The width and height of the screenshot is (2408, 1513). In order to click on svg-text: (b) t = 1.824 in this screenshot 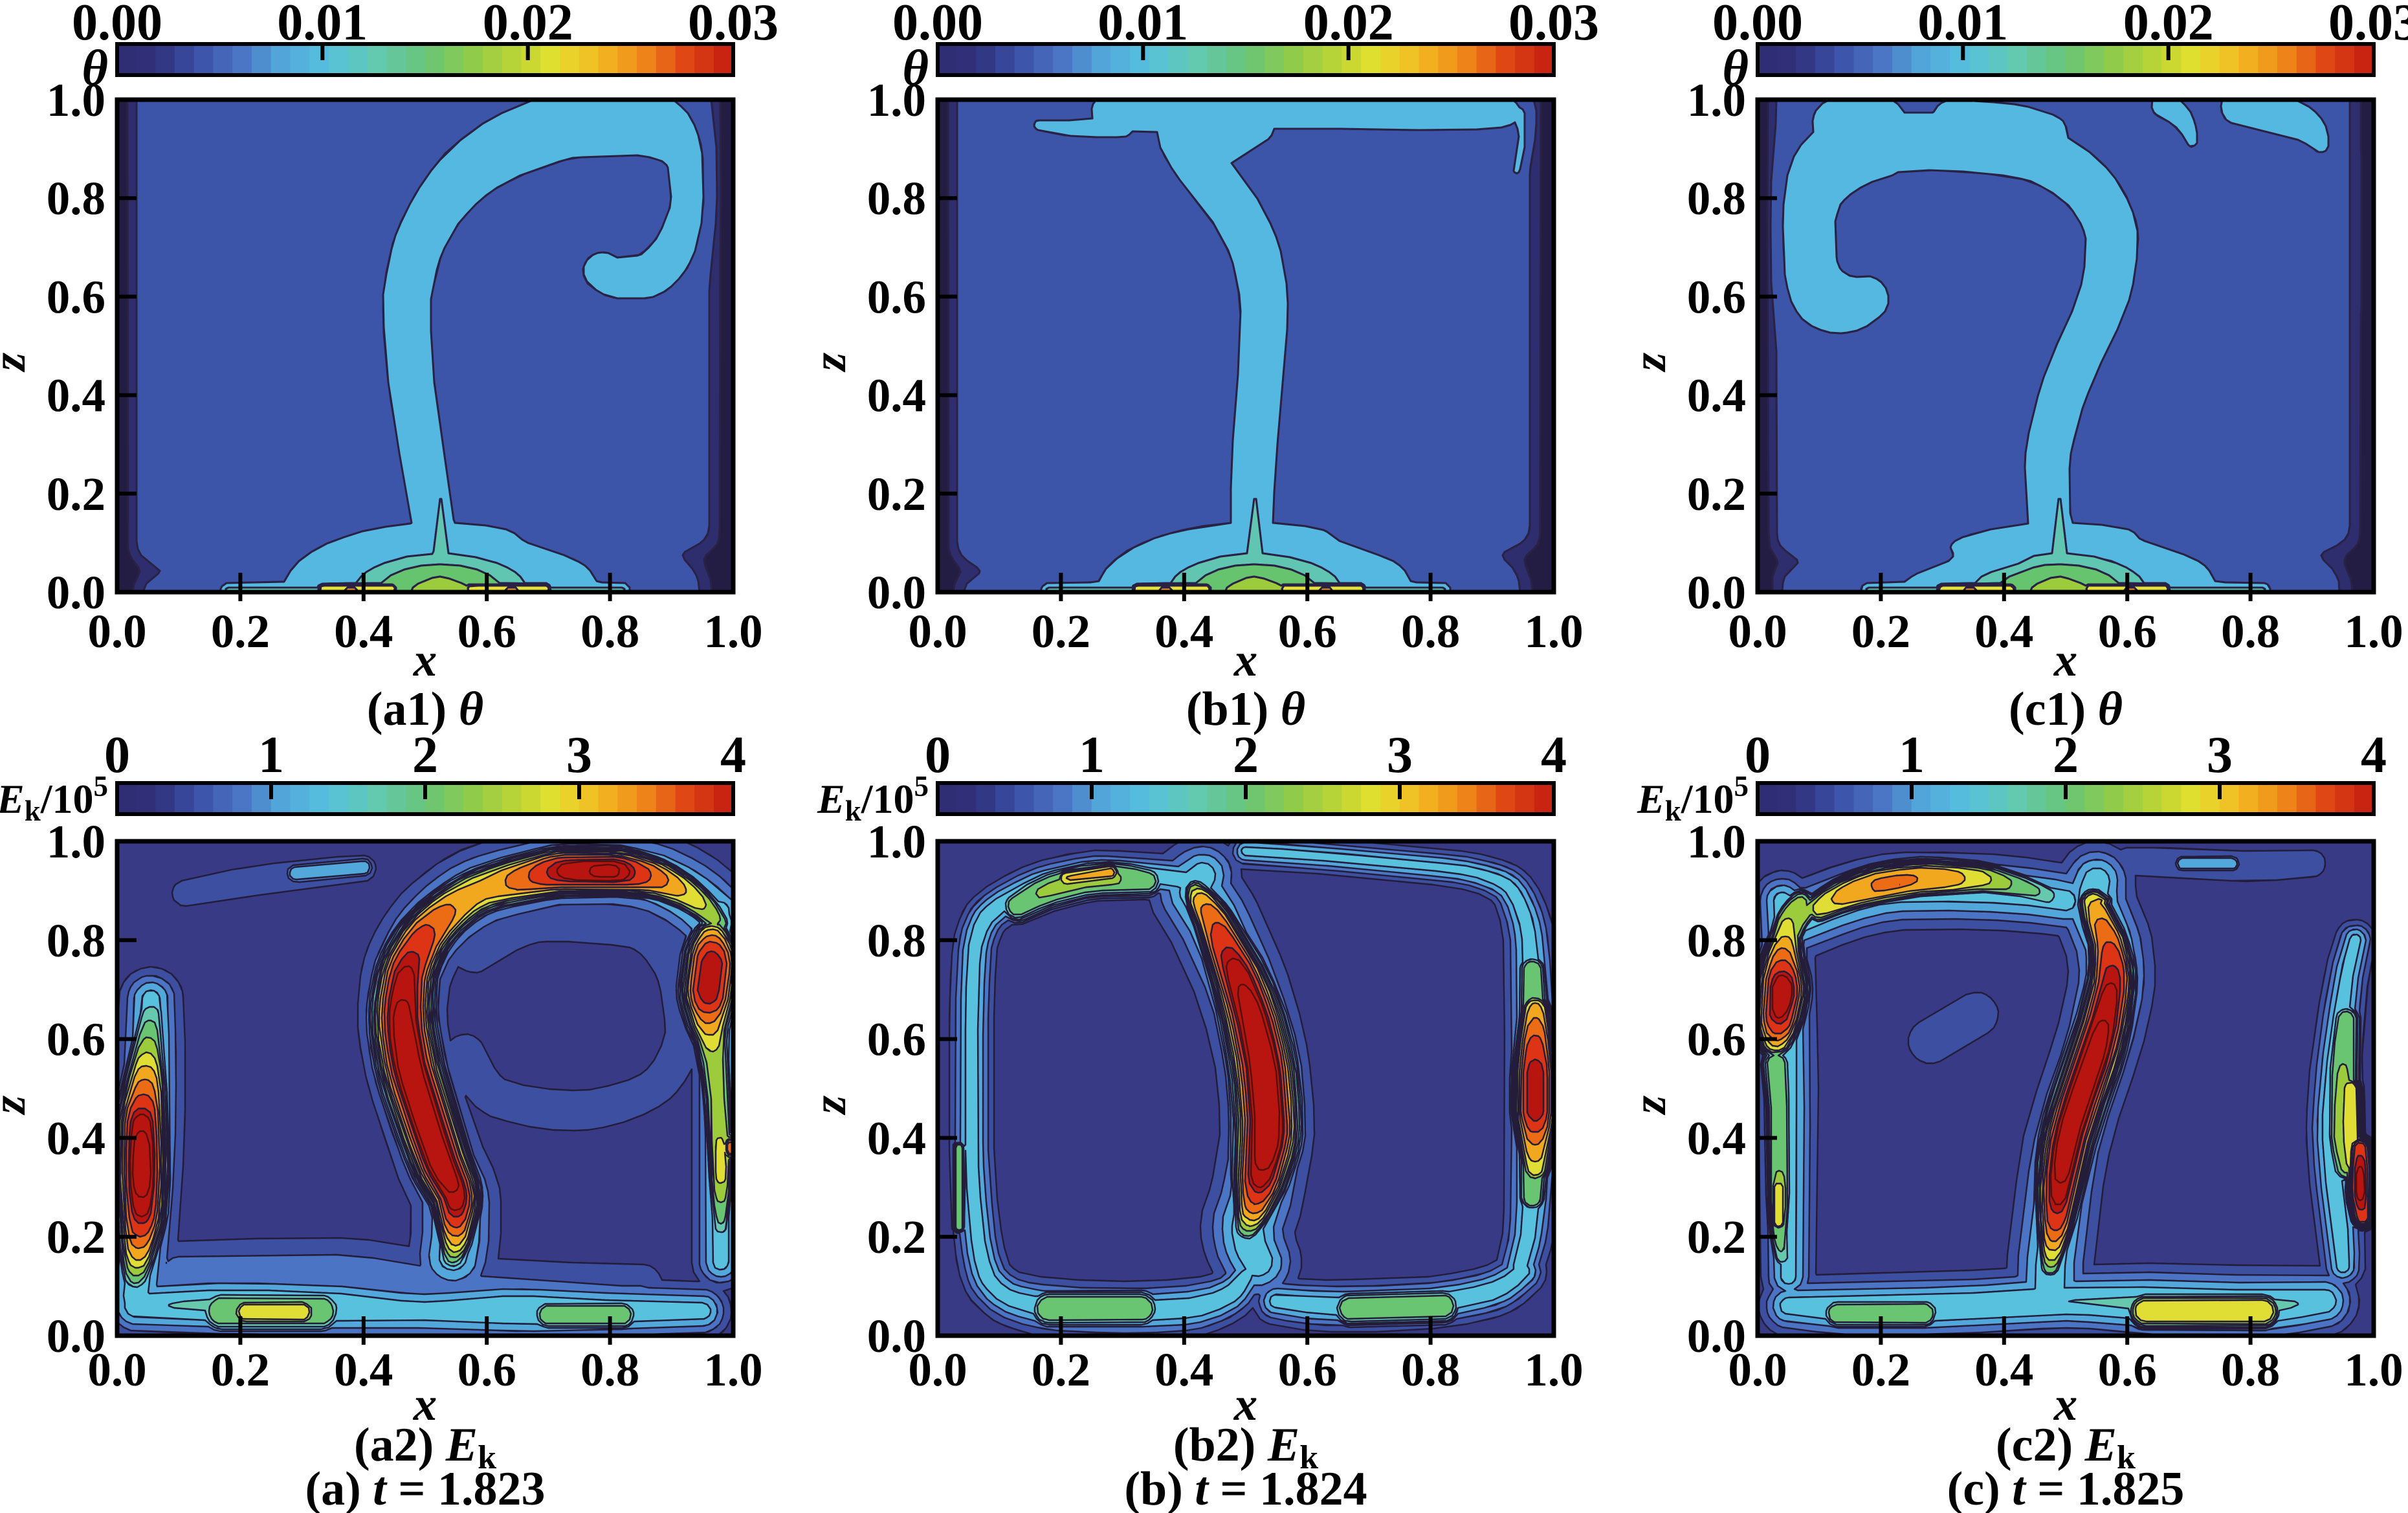, I will do `click(1245, 1488)`.